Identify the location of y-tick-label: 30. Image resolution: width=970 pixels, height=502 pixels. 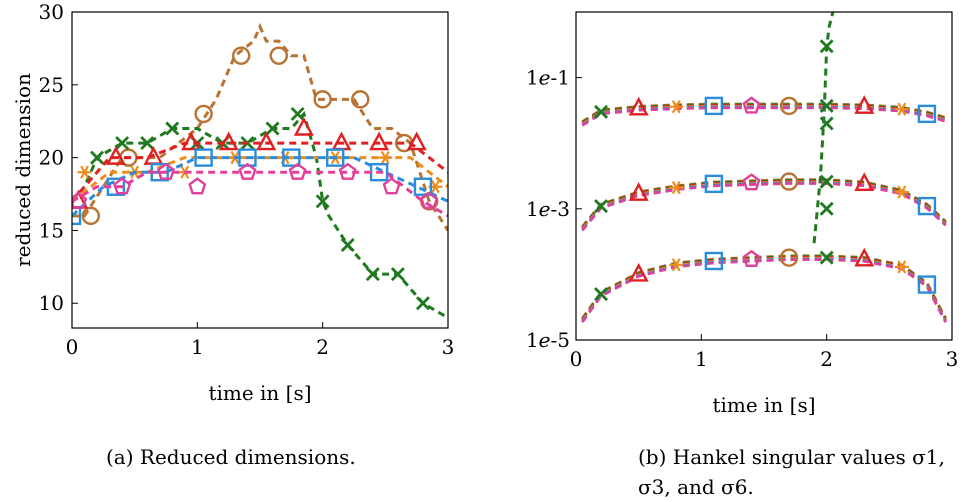
(51, 12).